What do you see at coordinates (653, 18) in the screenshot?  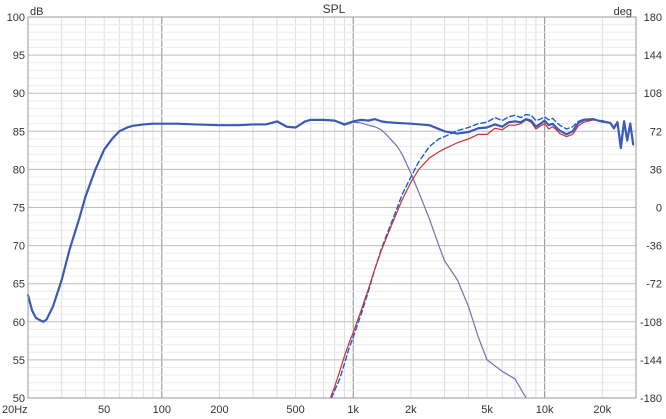 I see `y2-tick-label: 180` at bounding box center [653, 18].